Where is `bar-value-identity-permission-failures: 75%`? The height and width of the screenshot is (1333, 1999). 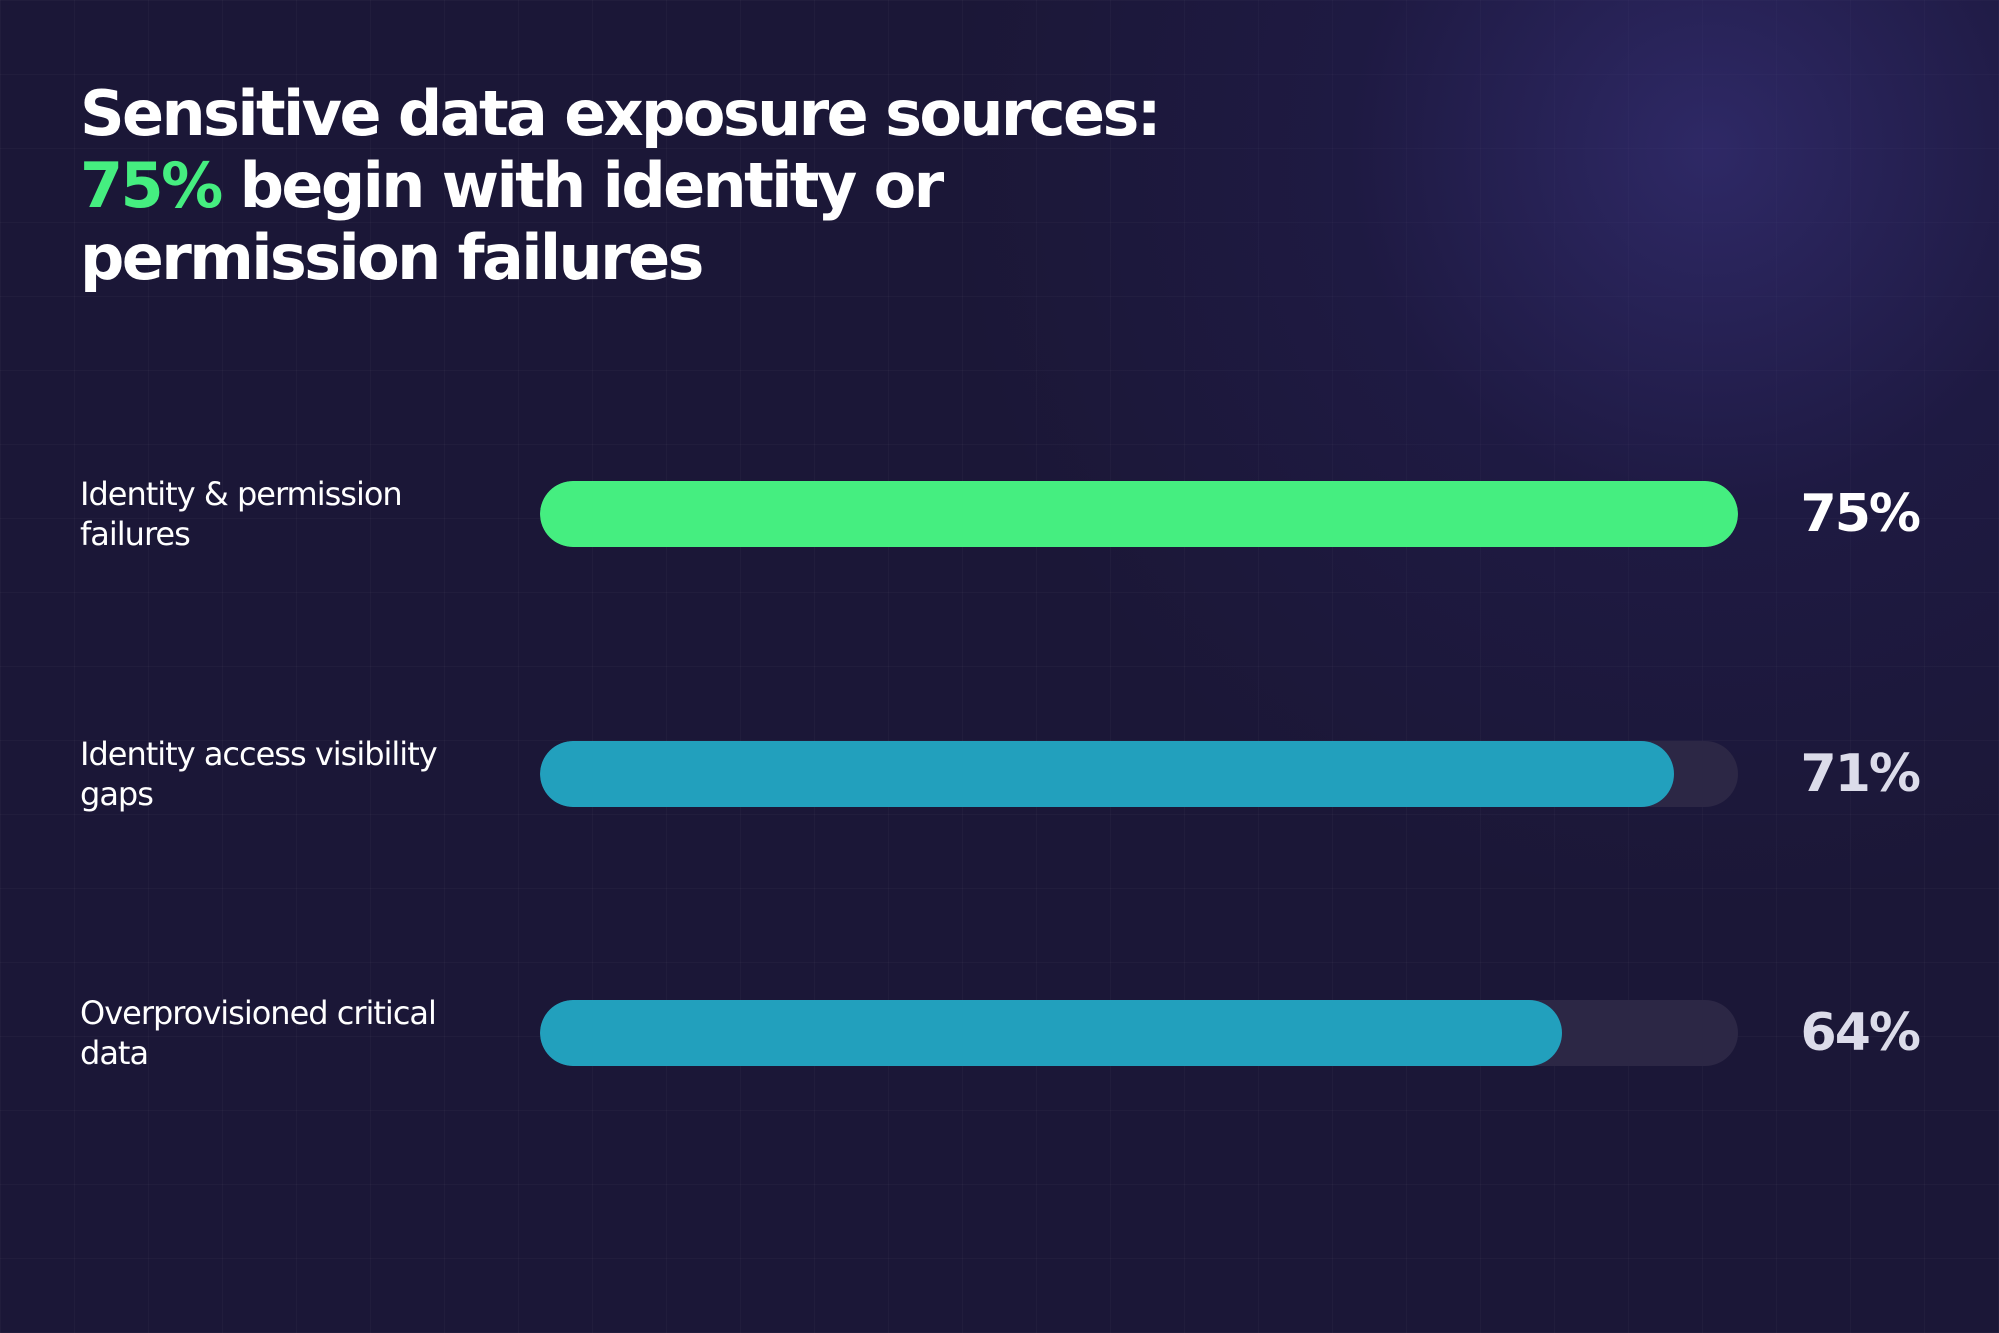
bar-value-identity-permission-failures: 75% is located at coordinates (1860, 514).